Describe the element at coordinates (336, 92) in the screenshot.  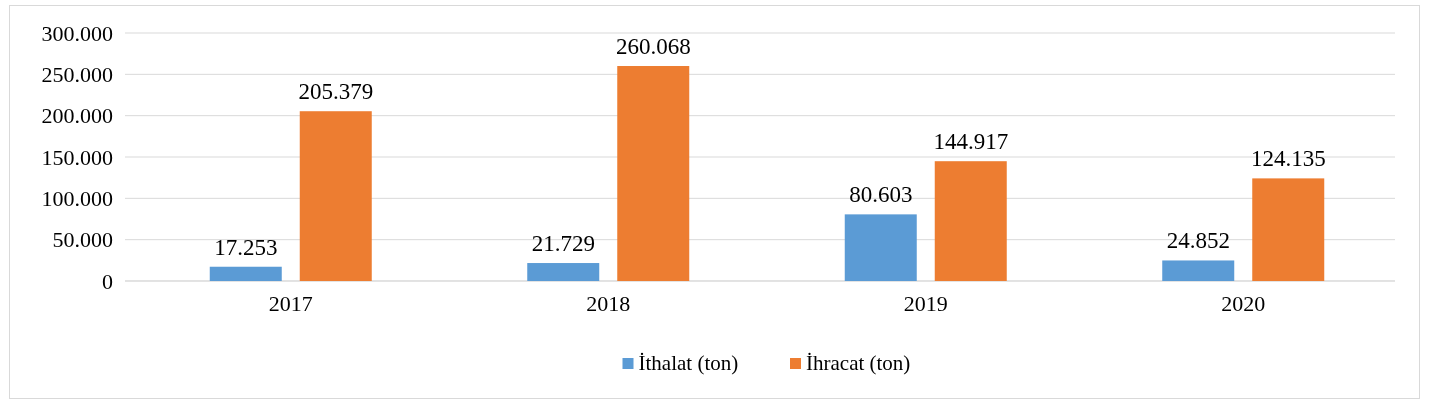
I see `data-label: 205.379` at that location.